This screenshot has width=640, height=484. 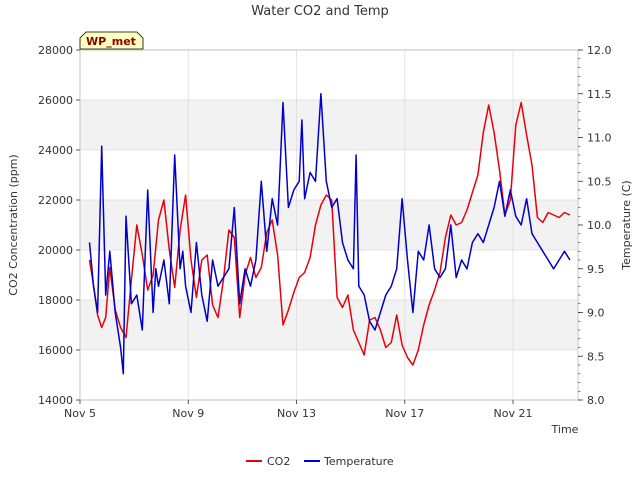 I want to click on left-tick-label: 24000, so click(x=55, y=150).